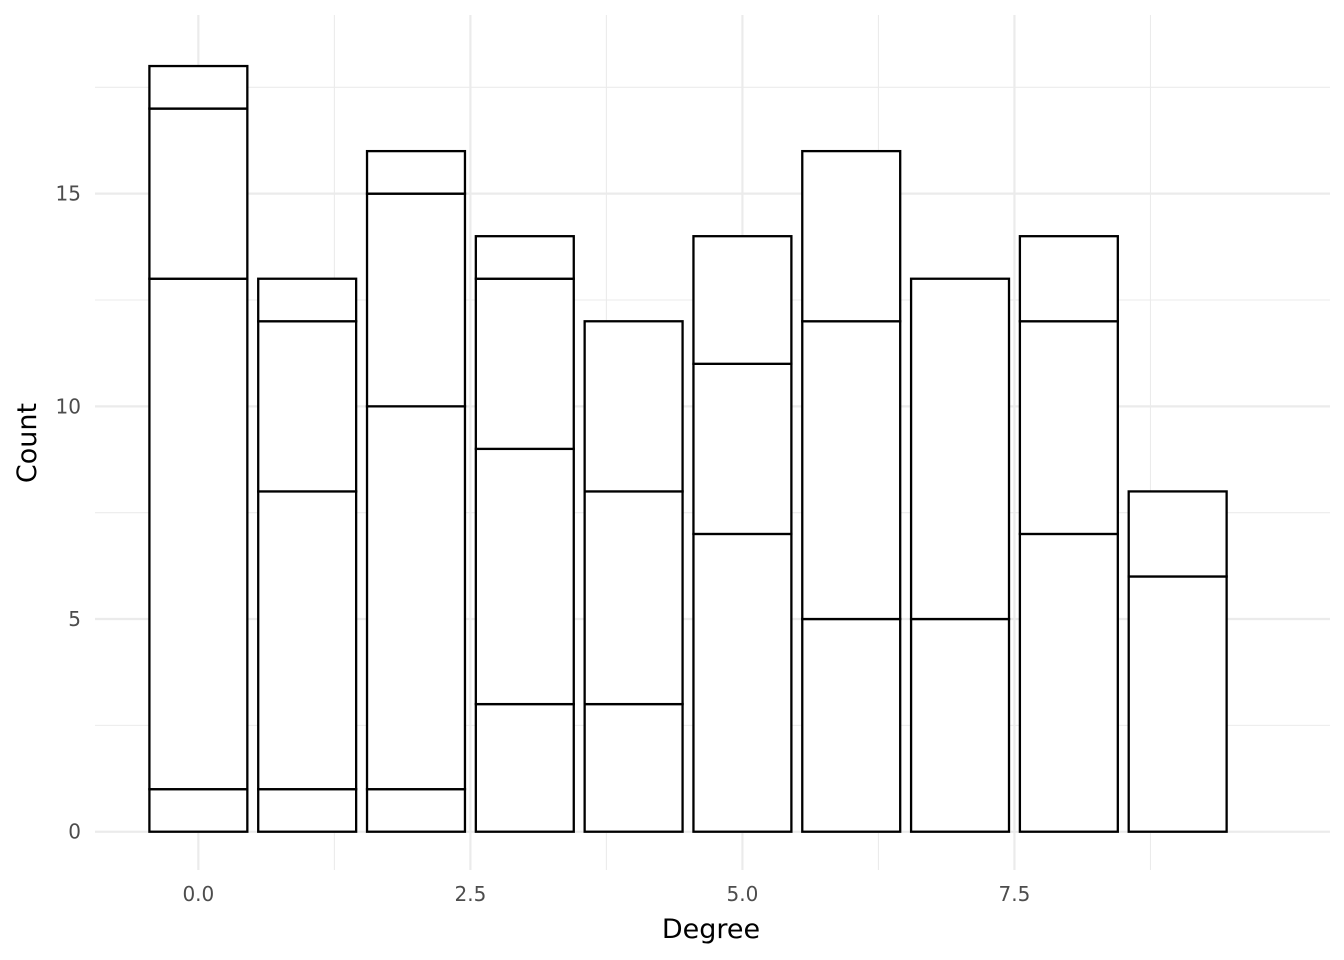  What do you see at coordinates (68, 406) in the screenshot?
I see `y-tick-label: 10` at bounding box center [68, 406].